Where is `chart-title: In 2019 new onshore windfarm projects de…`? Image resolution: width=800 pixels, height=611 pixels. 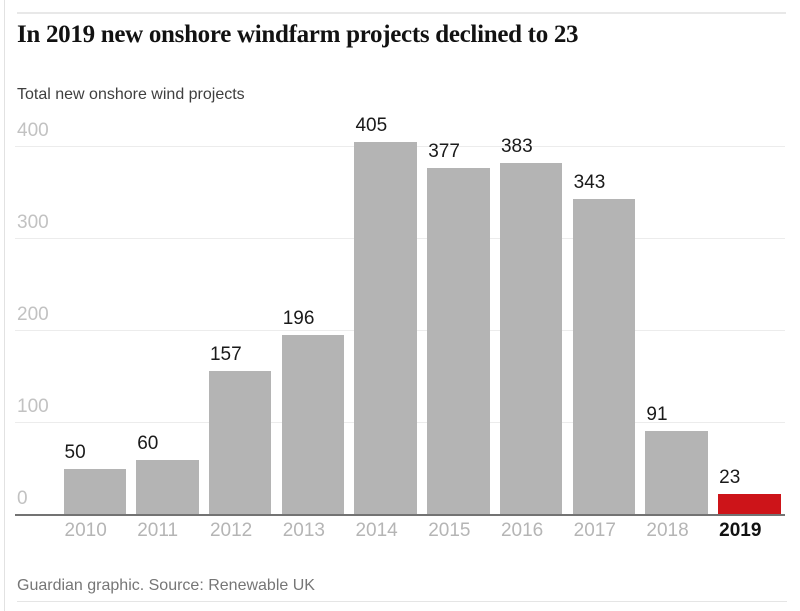 chart-title: In 2019 new onshore windfarm projects de… is located at coordinates (298, 34).